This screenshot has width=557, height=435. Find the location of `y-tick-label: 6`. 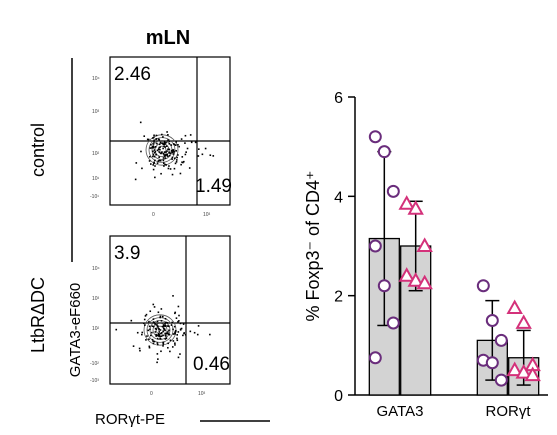

y-tick-label: 6 is located at coordinates (338, 98).